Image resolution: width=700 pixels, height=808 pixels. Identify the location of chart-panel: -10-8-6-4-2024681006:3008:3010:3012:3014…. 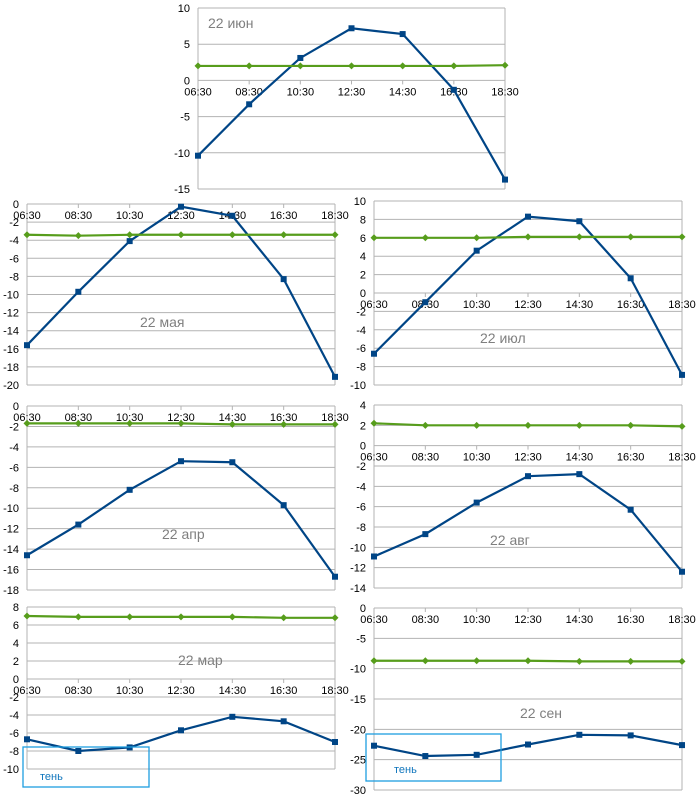
(523, 294).